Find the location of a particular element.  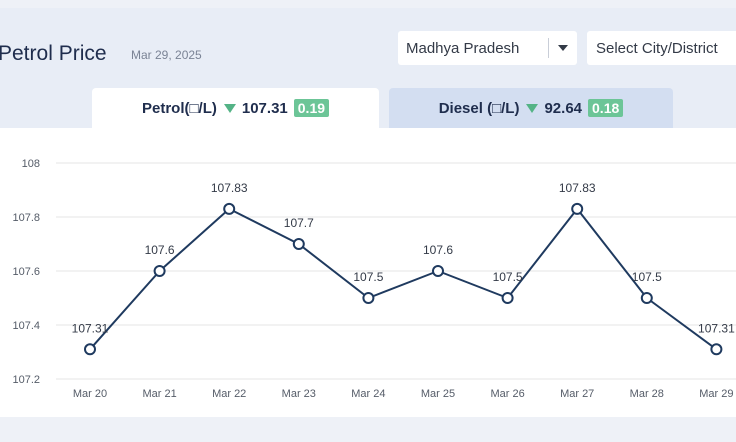

state-select: Madhya Pradesh is located at coordinates (487, 48).